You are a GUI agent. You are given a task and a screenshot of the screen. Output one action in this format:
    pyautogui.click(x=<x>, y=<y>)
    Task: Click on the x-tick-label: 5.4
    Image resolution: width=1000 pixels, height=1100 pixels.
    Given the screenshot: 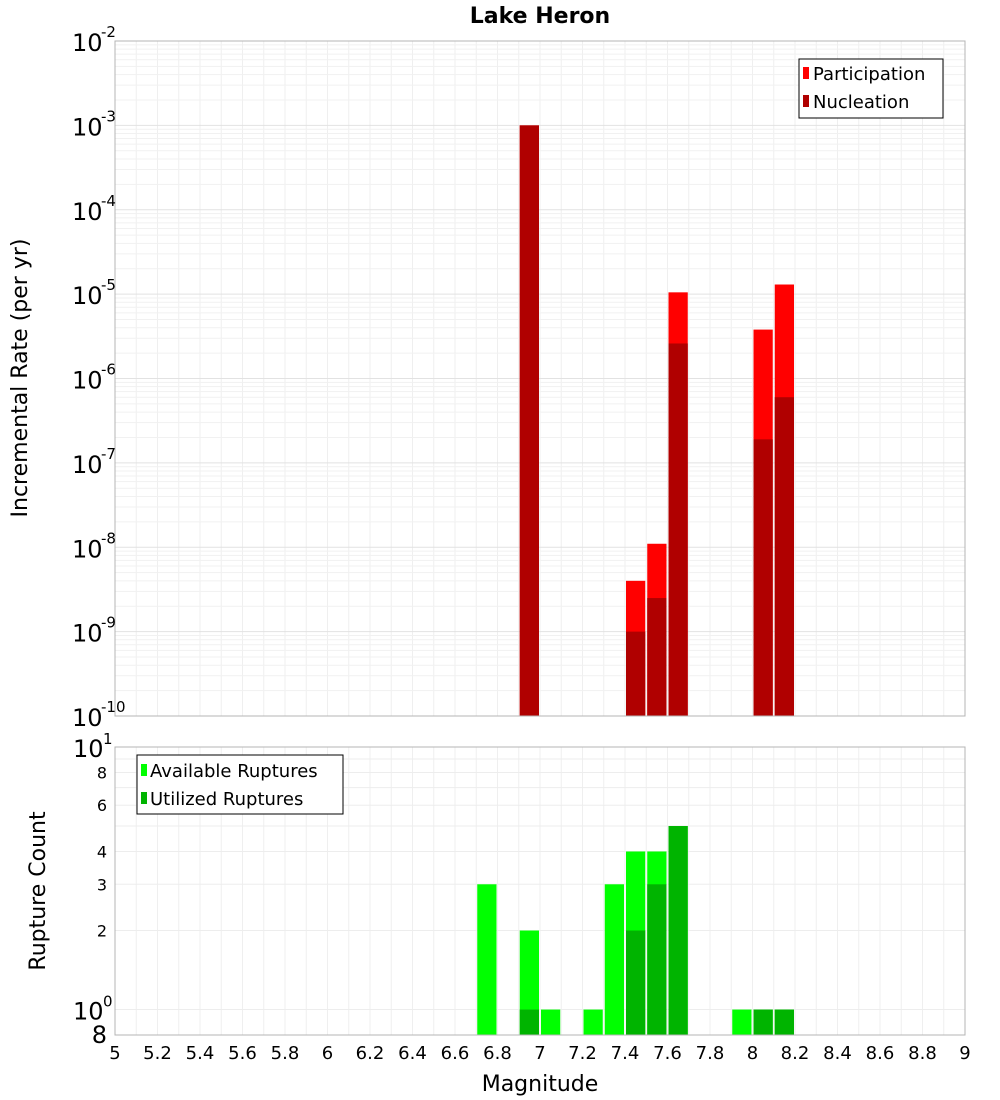 What is the action you would take?
    pyautogui.click(x=200, y=1053)
    